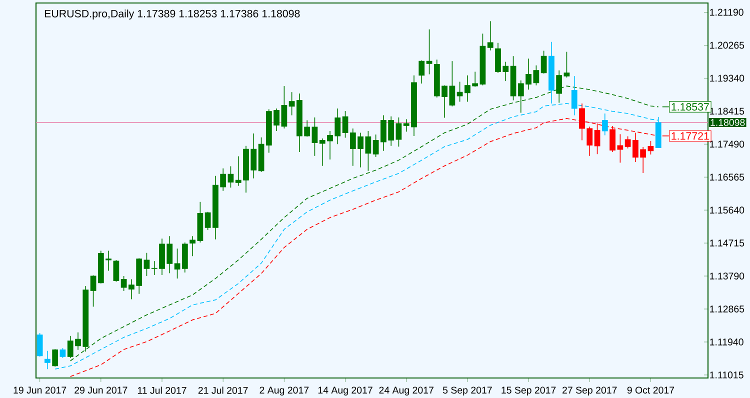 The image size is (750, 398). I want to click on y-tick-label: 1.21190, so click(727, 12).